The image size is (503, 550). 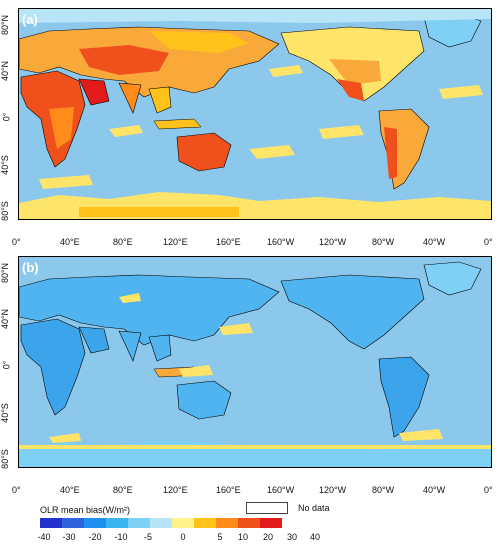 What do you see at coordinates (314, 508) in the screenshot?
I see `no-data-label: No data` at bounding box center [314, 508].